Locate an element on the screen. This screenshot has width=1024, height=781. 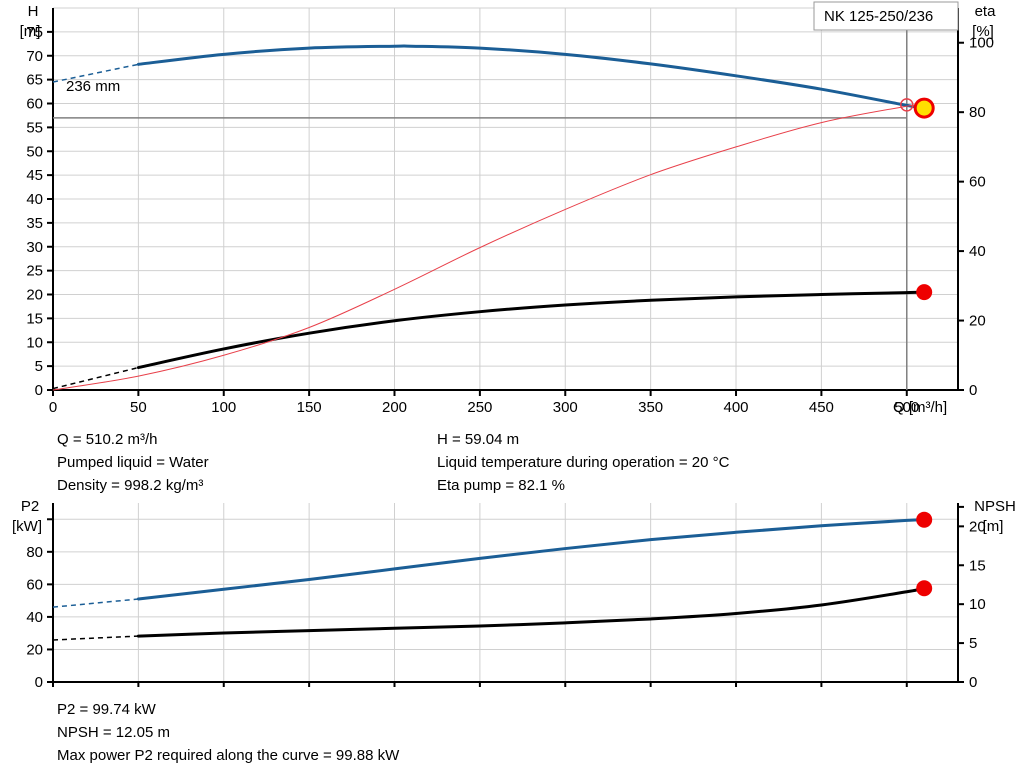
info-row: Density = 998.2 kg/m³ Eta pump = 82.1 % is located at coordinates (512, 485).